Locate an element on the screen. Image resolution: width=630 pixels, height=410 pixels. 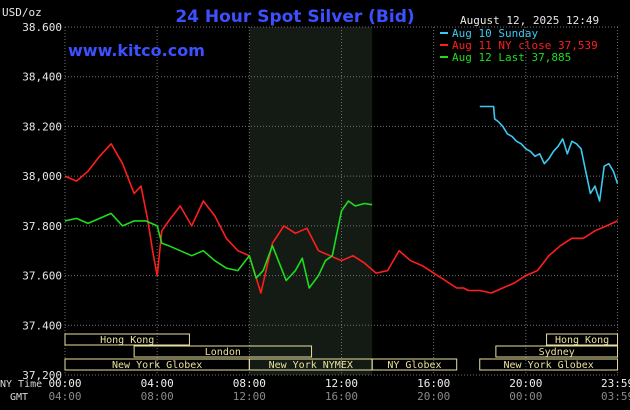
y-tick-label: 37,200 is located at coordinates (42, 375).